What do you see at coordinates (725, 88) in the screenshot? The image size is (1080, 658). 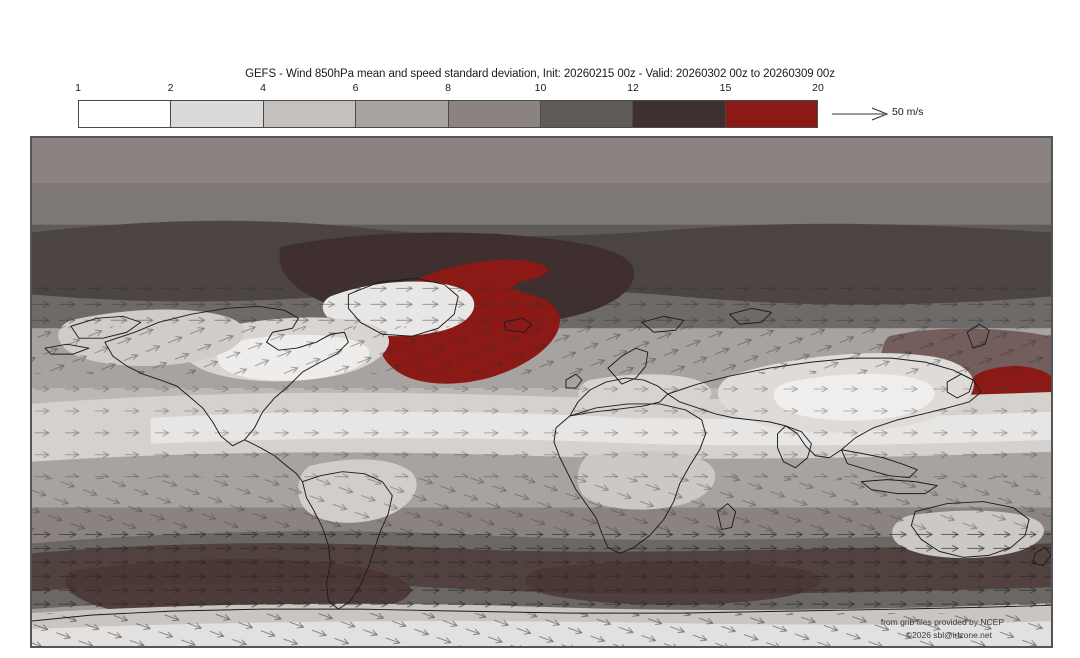 I see `colorbar-tick-15: 15` at bounding box center [725, 88].